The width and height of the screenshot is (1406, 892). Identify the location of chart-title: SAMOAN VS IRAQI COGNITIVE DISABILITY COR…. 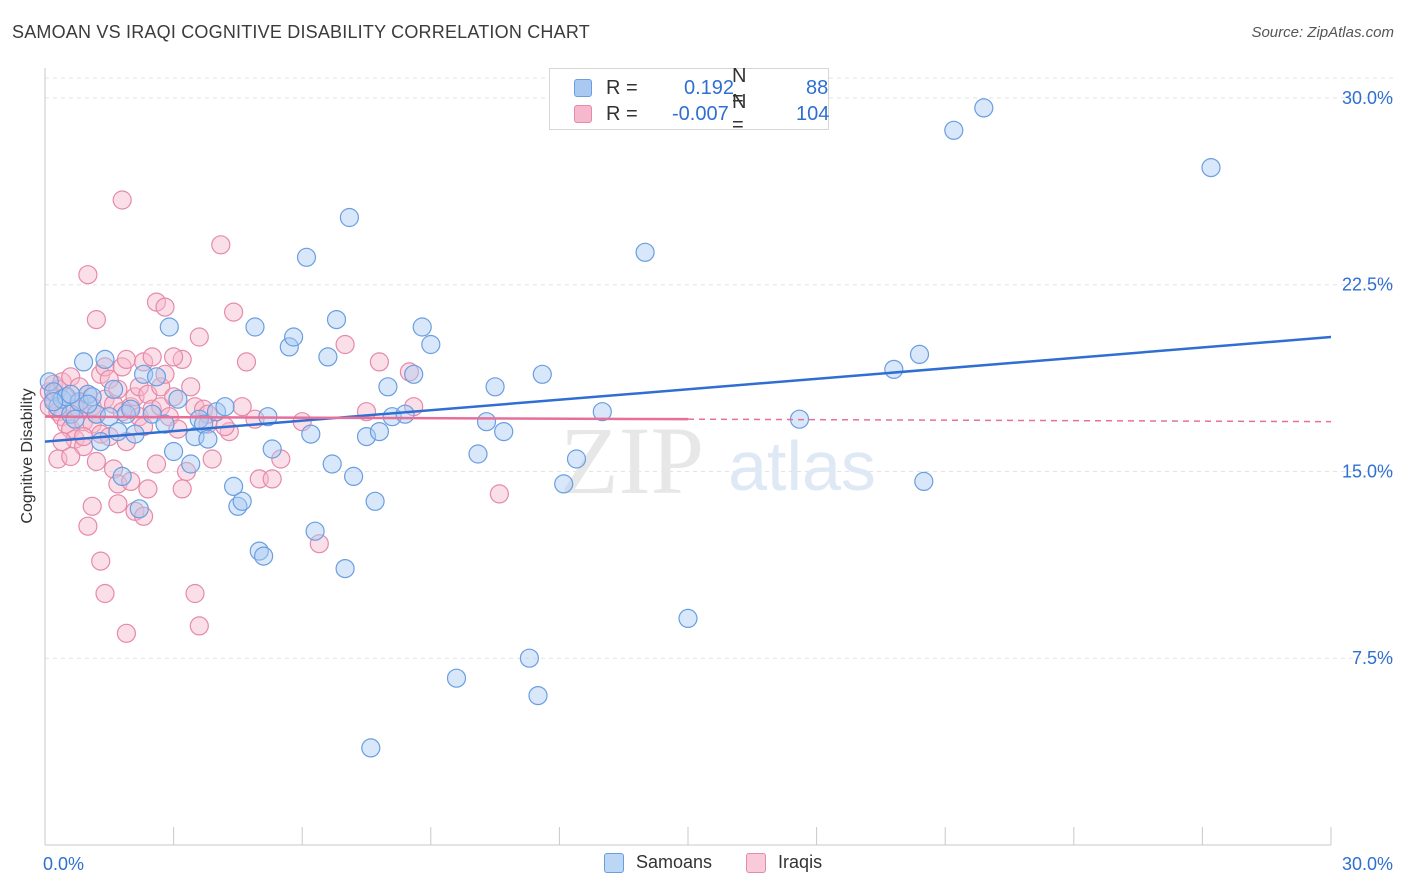
(301, 32).